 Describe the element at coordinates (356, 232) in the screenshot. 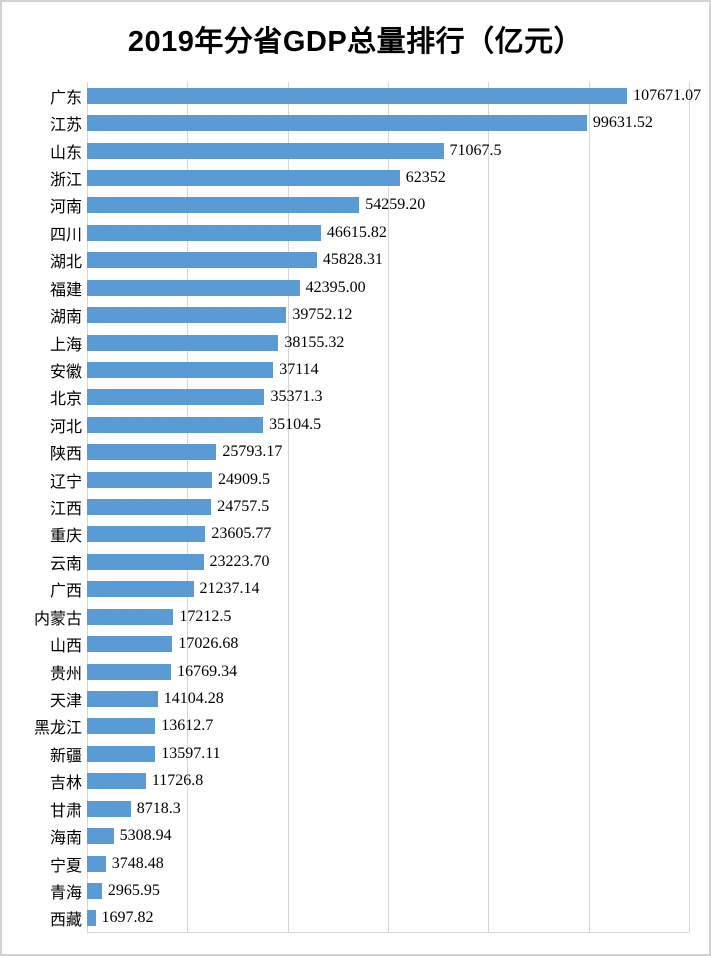

I see `value-label: 46615.82` at that location.